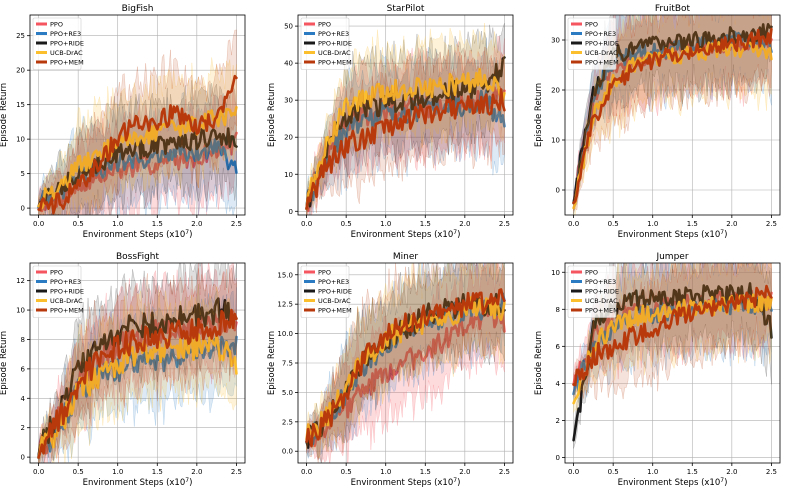 Image resolution: width=789 pixels, height=495 pixels. I want to click on y-tick-label: 5, so click(23, 174).